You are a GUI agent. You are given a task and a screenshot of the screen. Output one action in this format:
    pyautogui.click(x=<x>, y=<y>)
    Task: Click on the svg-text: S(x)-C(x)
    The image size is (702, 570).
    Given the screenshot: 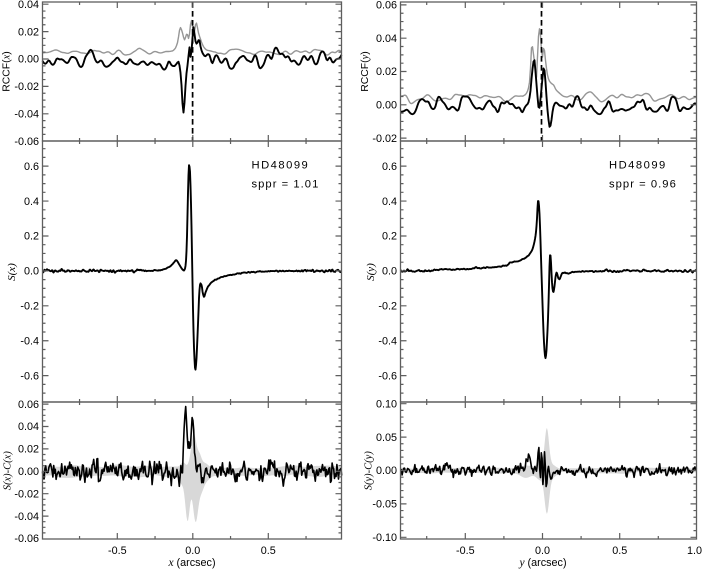 What is the action you would take?
    pyautogui.click(x=8, y=471)
    